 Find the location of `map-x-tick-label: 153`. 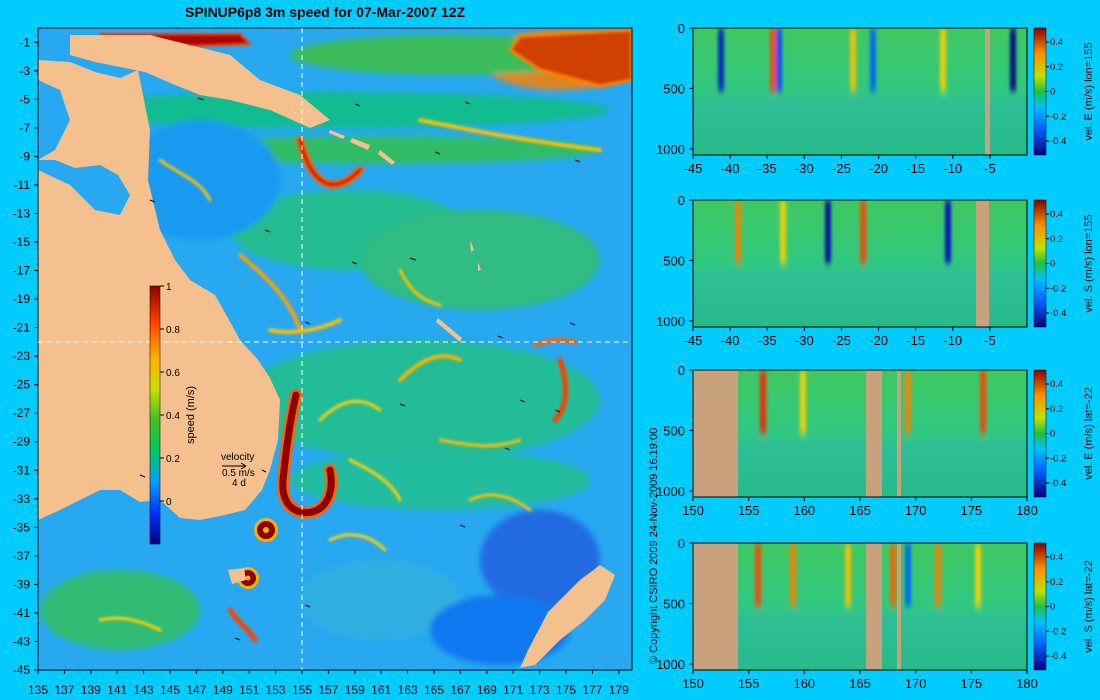

map-x-tick-label: 153 is located at coordinates (276, 690).